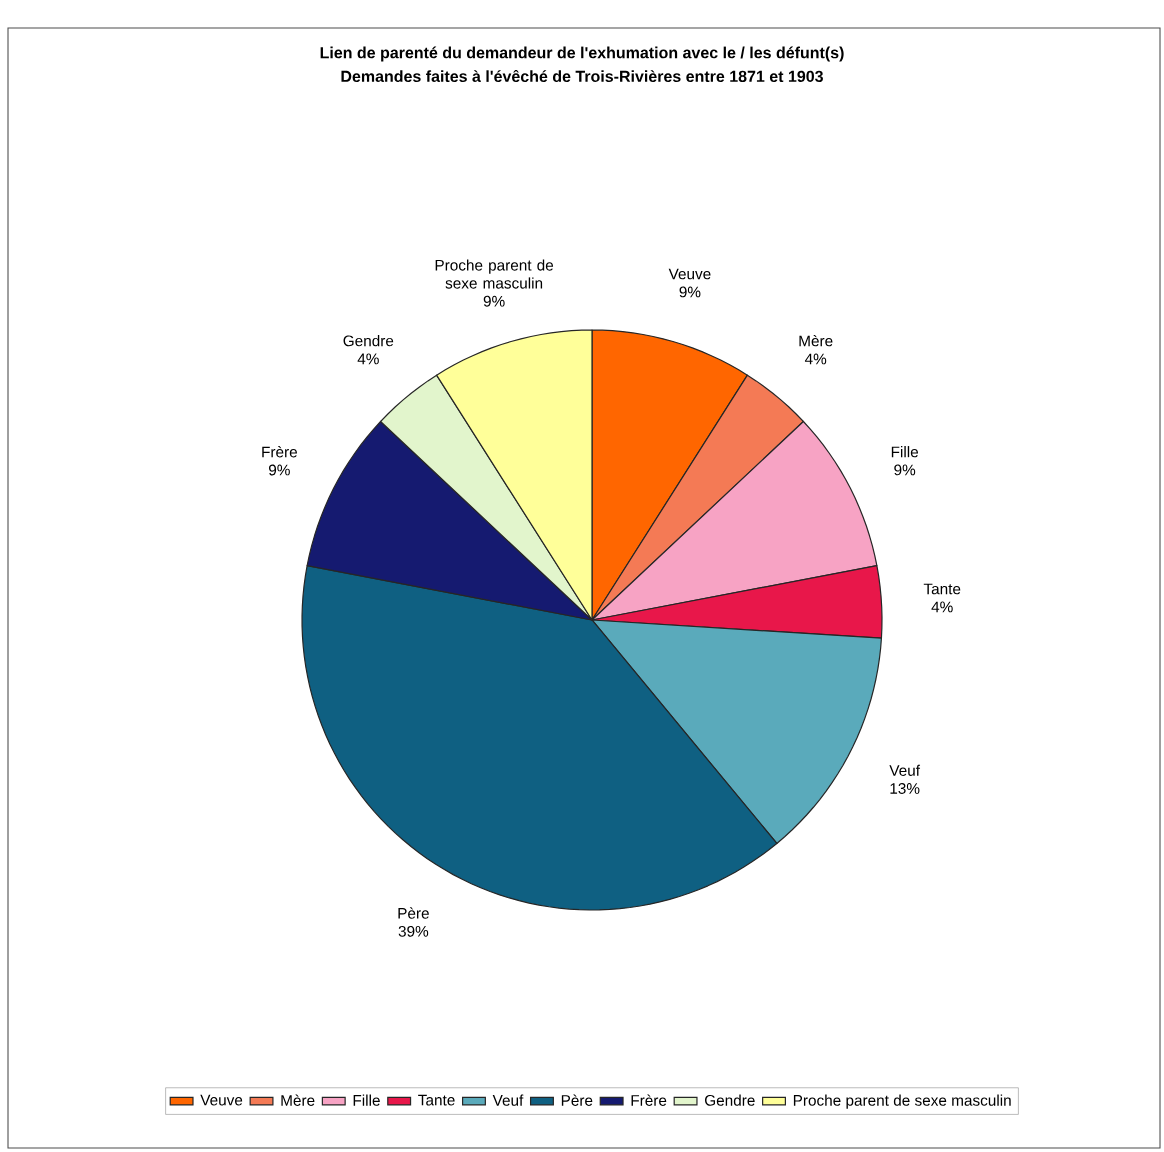 This screenshot has width=1164, height=1152. Describe the element at coordinates (368, 341) in the screenshot. I see `slice-label: Gendre` at that location.